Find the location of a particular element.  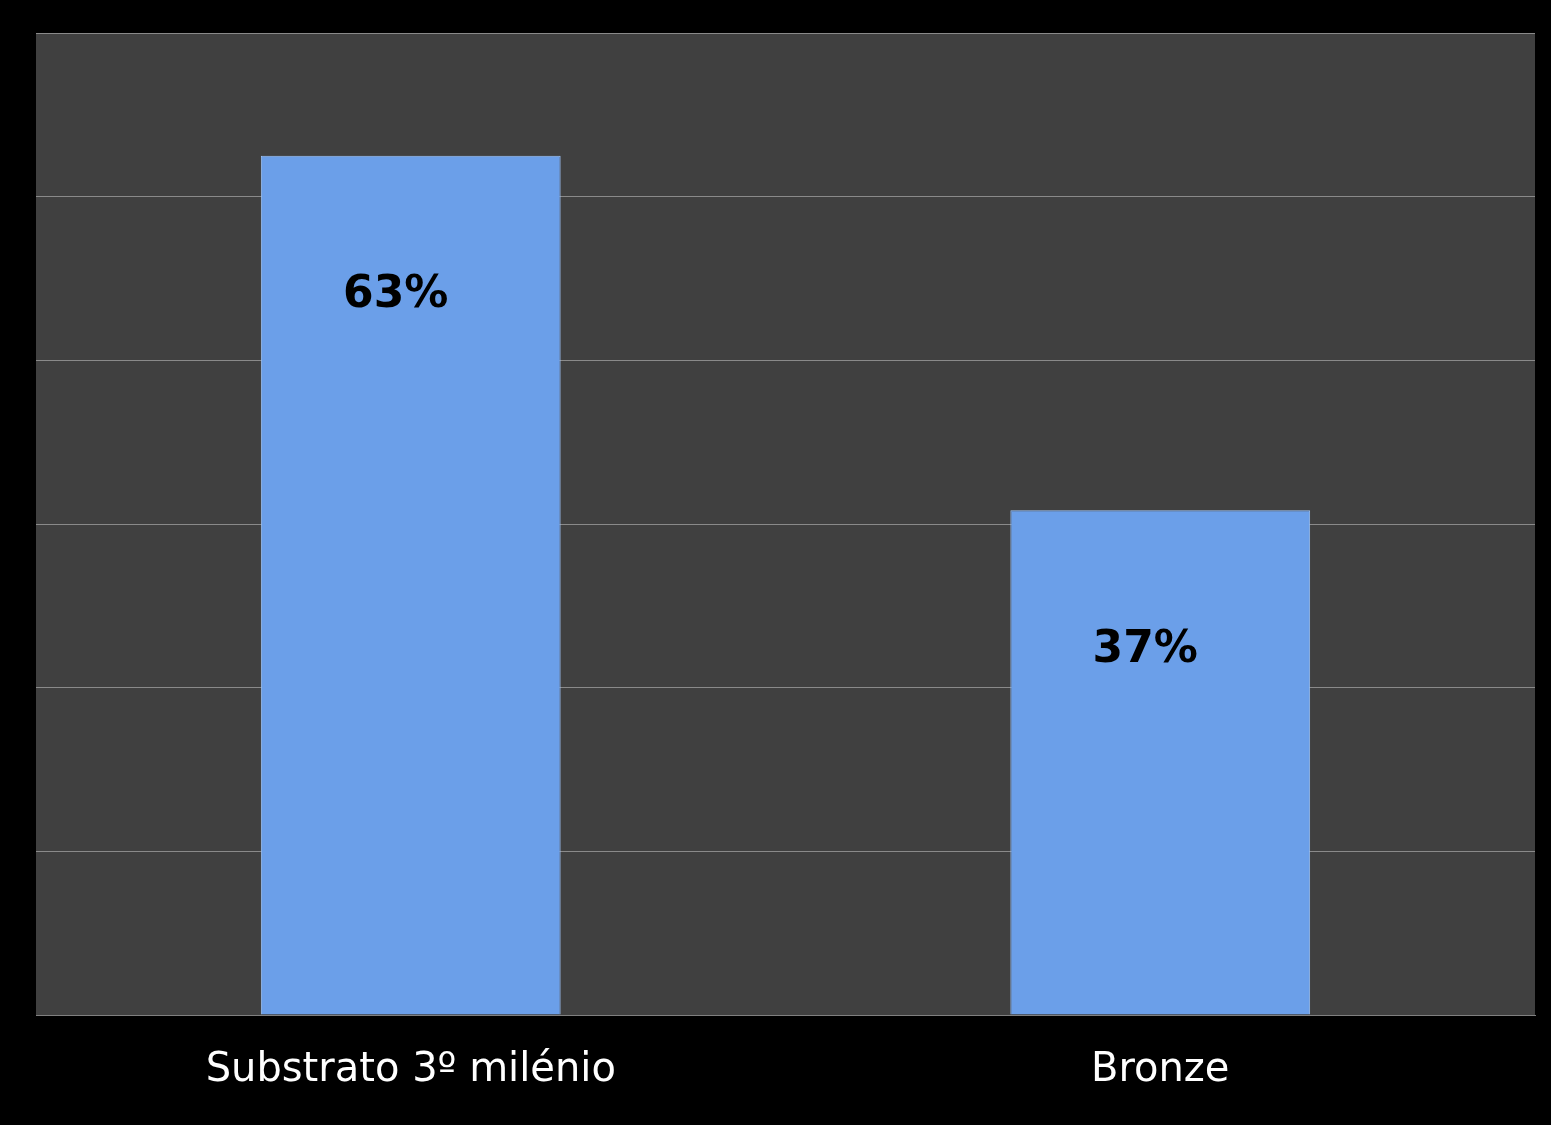

x-tick-label: Substrato 3º milénio is located at coordinates (410, 1067).